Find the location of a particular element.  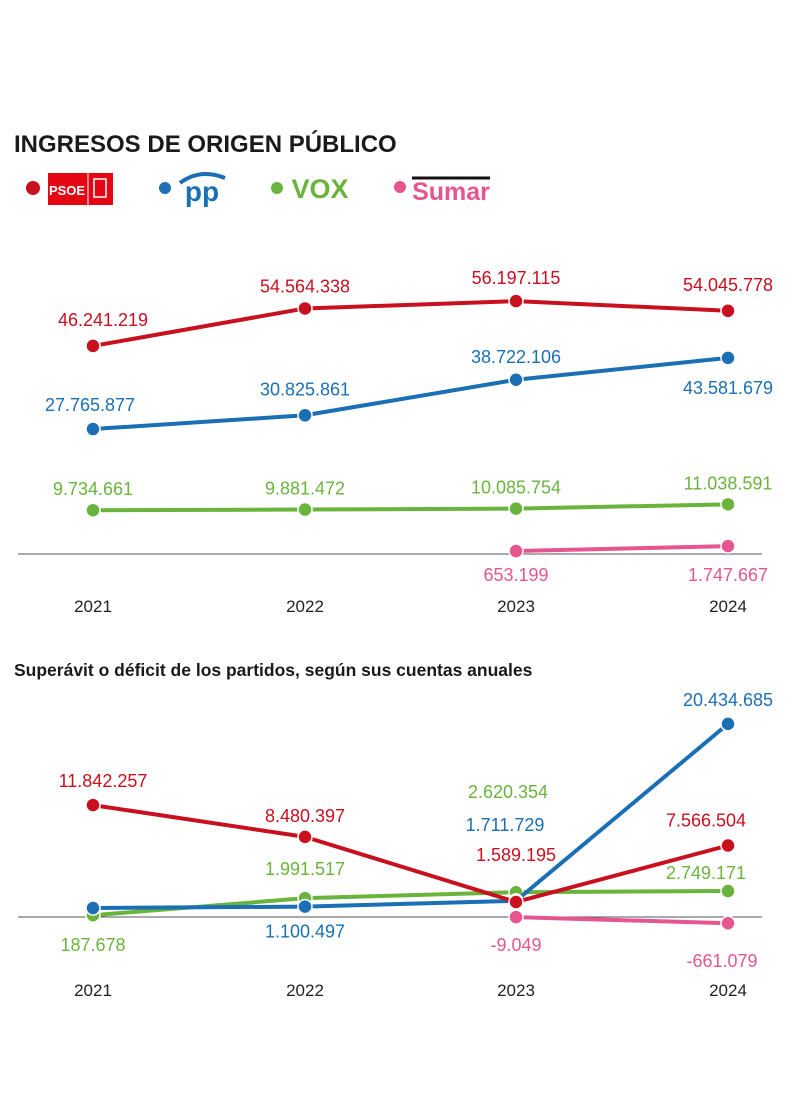

data-label-psoe: 7.566.504 is located at coordinates (706, 820).